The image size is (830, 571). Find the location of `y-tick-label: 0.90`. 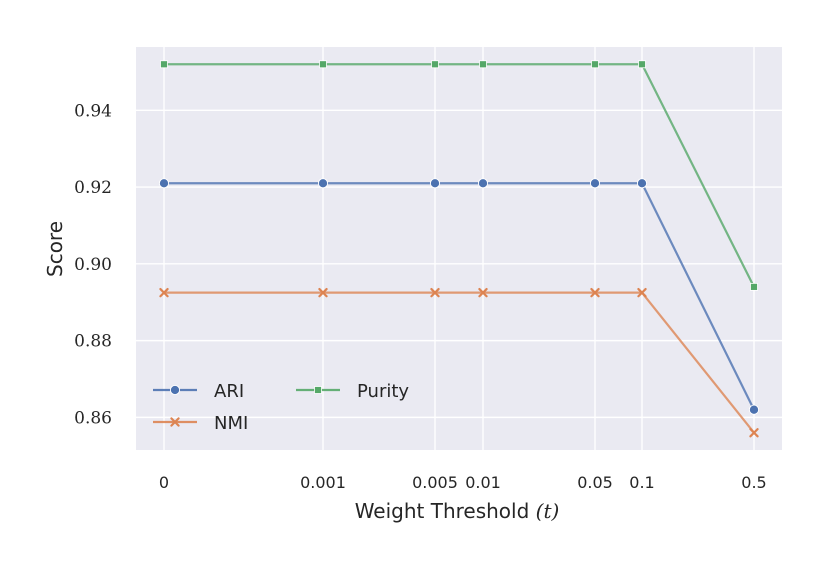

y-tick-label: 0.90 is located at coordinates (93, 265).